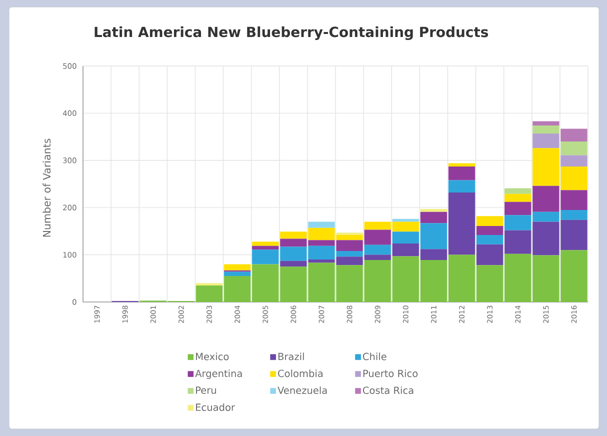  What do you see at coordinates (390, 374) in the screenshot?
I see `legend-label: Puerto Rico` at bounding box center [390, 374].